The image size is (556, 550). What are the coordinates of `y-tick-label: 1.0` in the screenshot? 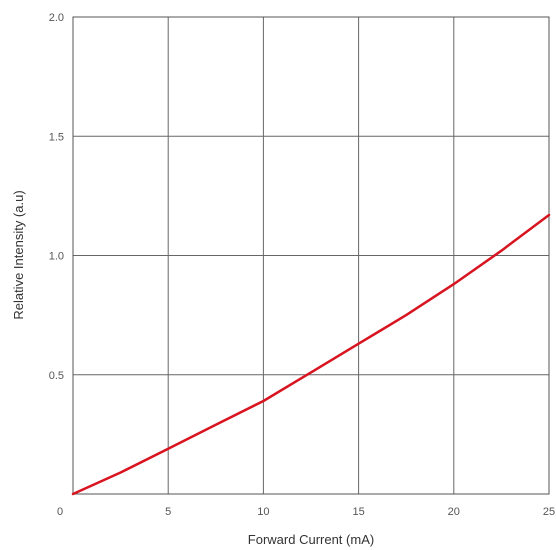 It's located at (56, 257).